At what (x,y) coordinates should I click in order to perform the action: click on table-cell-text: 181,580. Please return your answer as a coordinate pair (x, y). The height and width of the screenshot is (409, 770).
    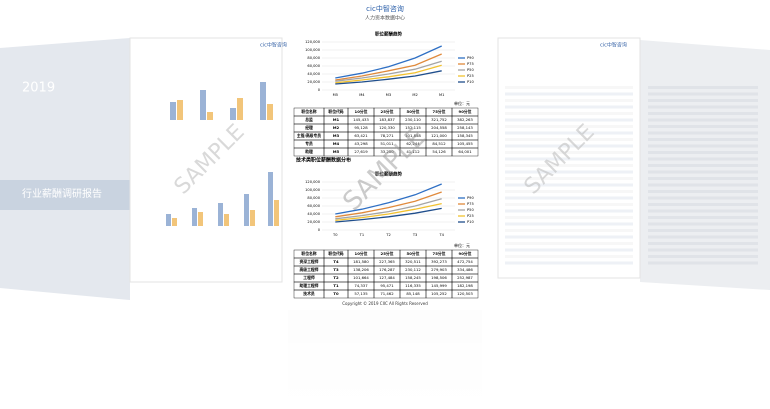
    Looking at the image, I should click on (361, 261).